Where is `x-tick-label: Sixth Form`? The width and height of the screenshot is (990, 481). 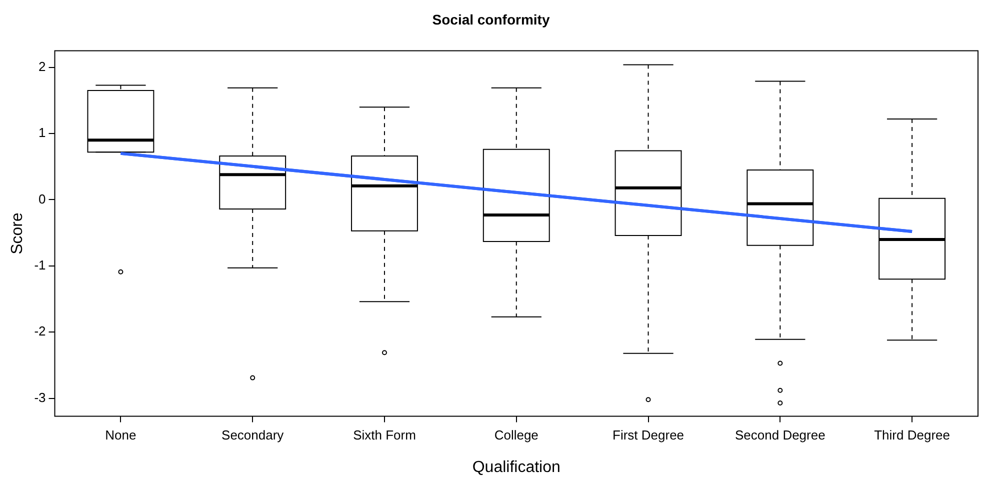
x-tick-label: Sixth Form is located at coordinates (384, 435).